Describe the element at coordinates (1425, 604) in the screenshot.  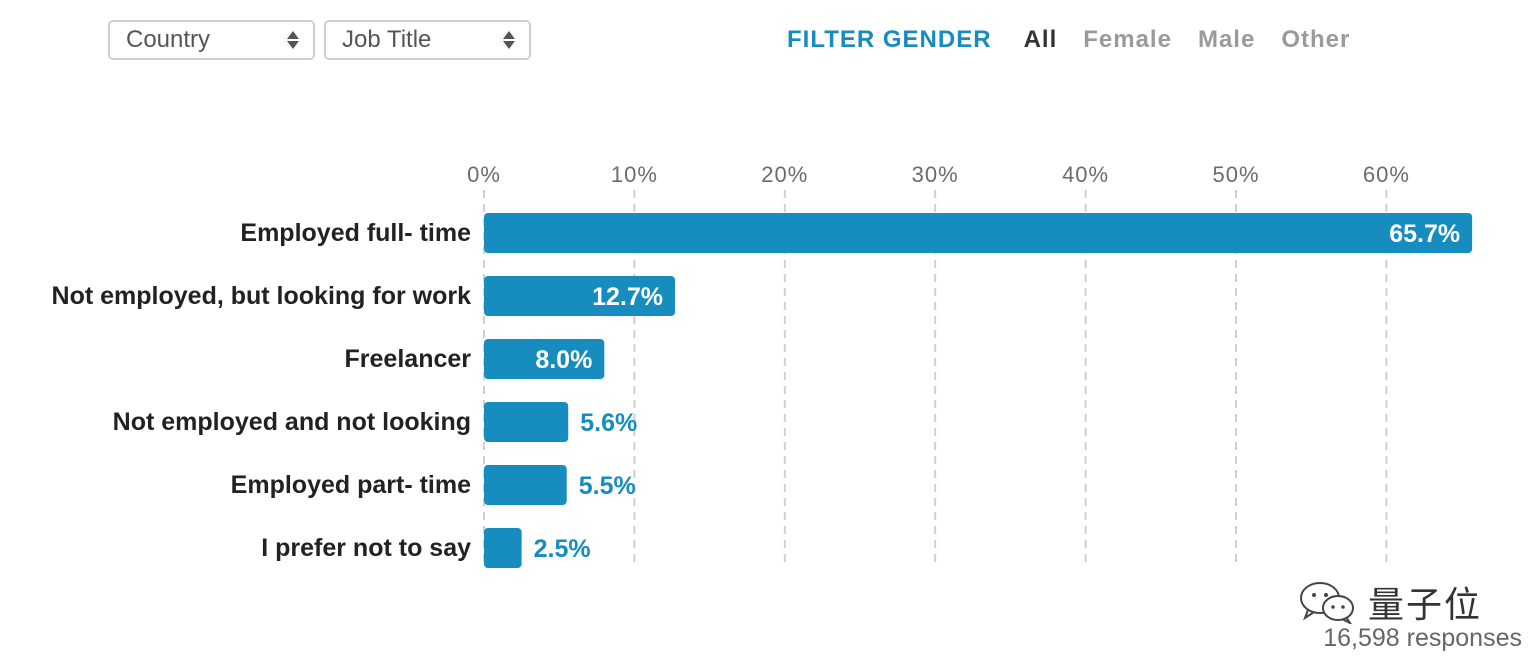
I see `watermark-text: 量子位` at that location.